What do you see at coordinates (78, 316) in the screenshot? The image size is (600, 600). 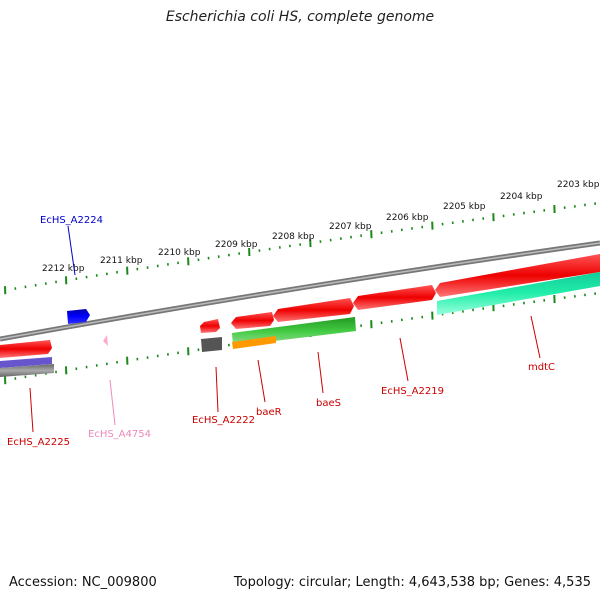 I see `feature-blue-EcHS_A2224` at bounding box center [78, 316].